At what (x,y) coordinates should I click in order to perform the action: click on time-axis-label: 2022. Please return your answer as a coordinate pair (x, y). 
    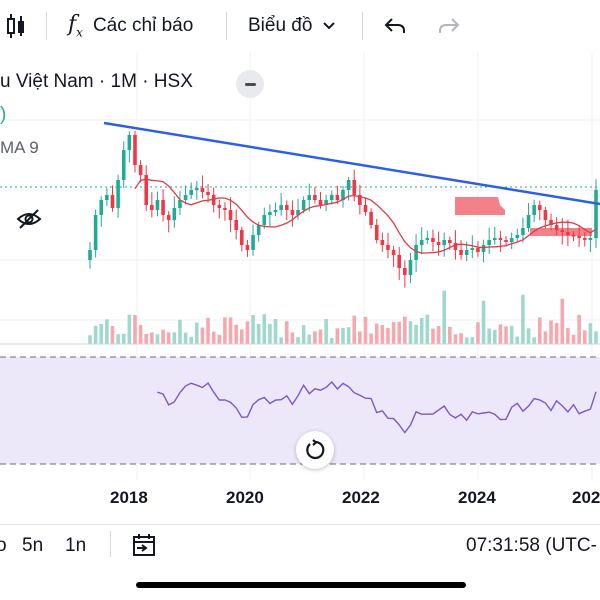
    Looking at the image, I should click on (361, 497).